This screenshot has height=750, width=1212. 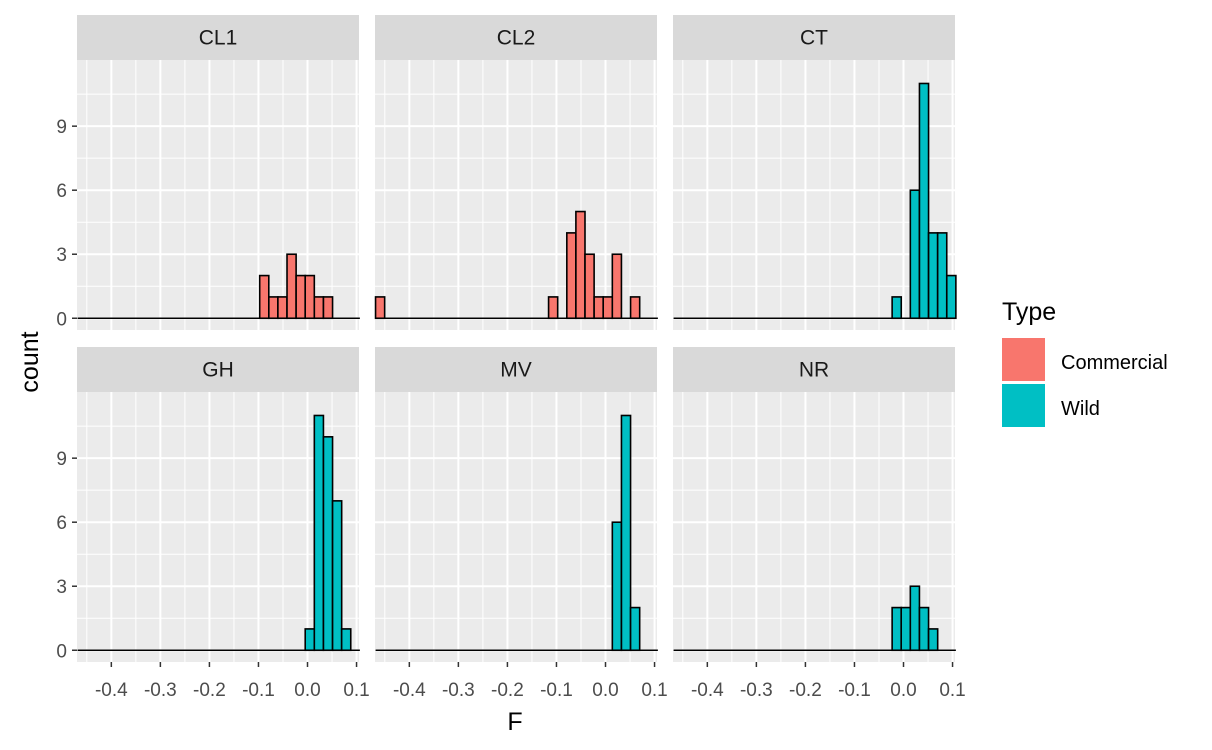 I want to click on y-axis-title-group: count, so click(x=30, y=361).